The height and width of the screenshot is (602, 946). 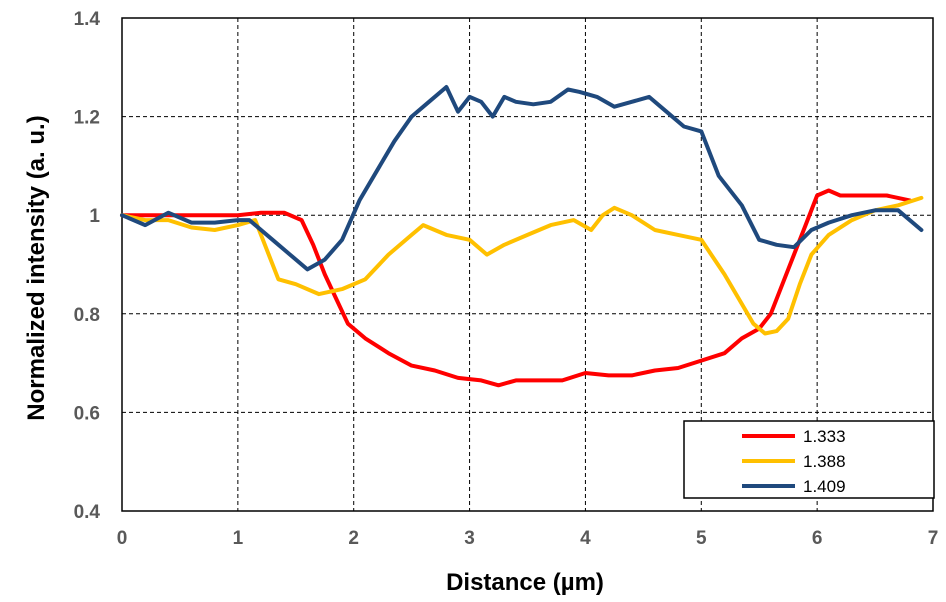 I want to click on x-tick-label: 5, so click(x=701, y=538).